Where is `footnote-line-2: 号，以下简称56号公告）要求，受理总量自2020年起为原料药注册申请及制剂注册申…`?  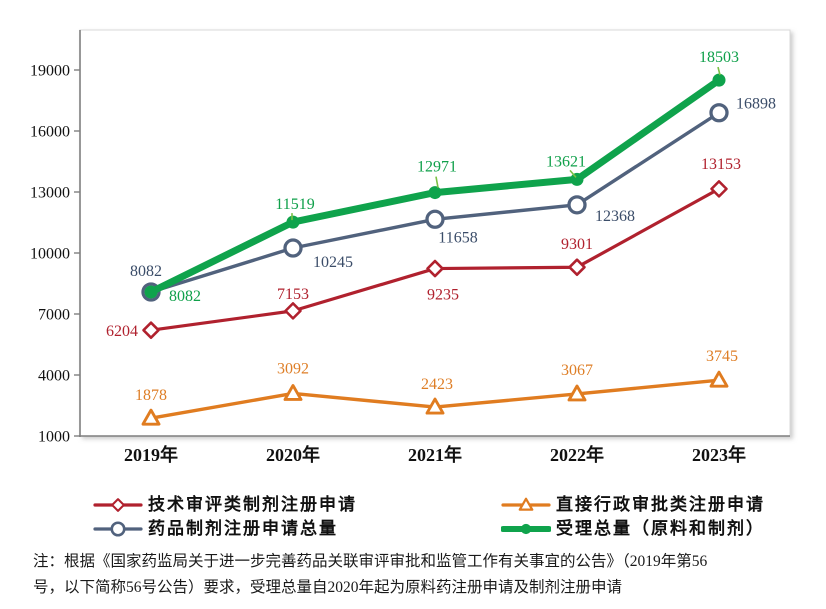
footnote-line-2: 号，以下简称56号公告）要求，受理总量自2020年起为原料药注册申请及制剂注册申… is located at coordinates (328, 587).